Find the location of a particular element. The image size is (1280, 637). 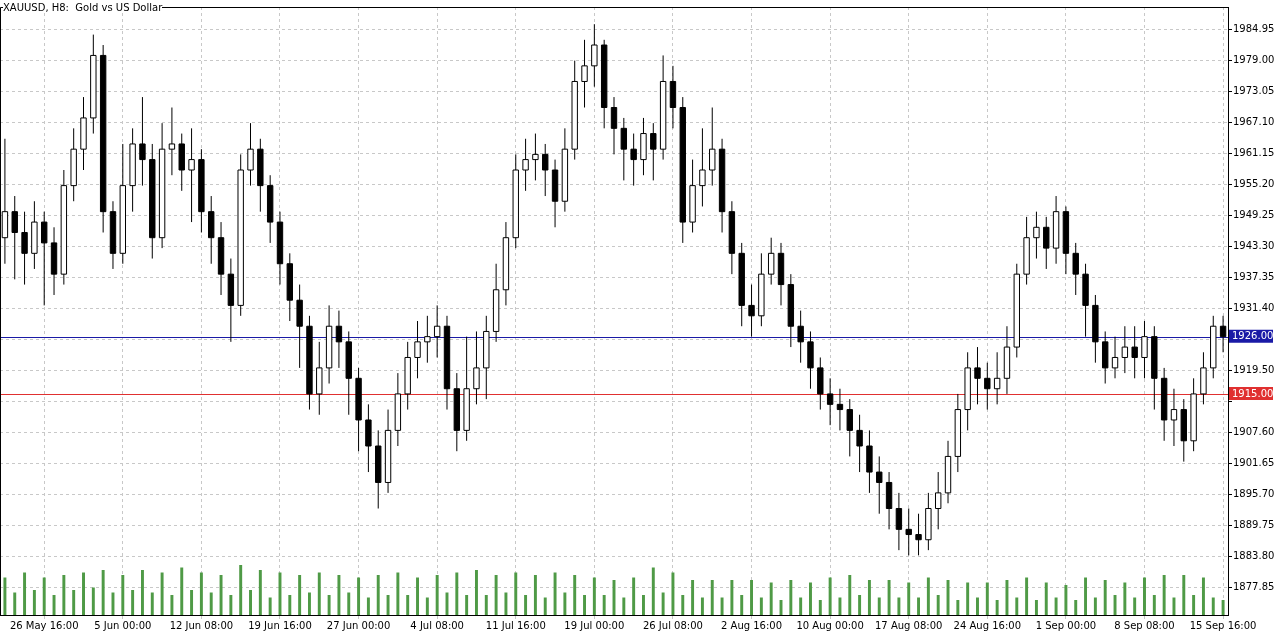

x-tick-label: 1 Sep 00:00 is located at coordinates (1066, 625).